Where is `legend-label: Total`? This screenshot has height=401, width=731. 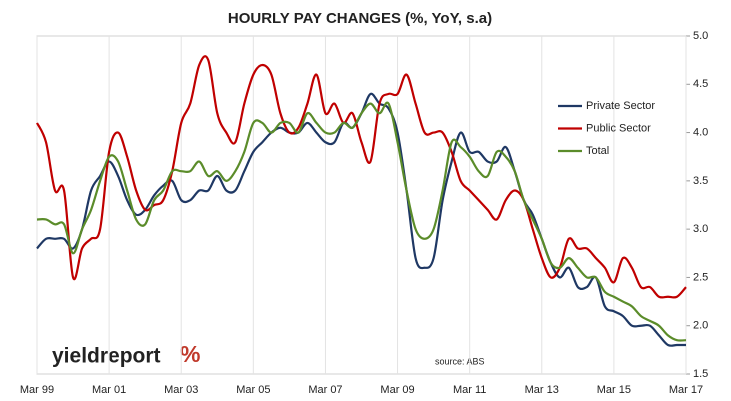 legend-label: Total is located at coordinates (597, 151).